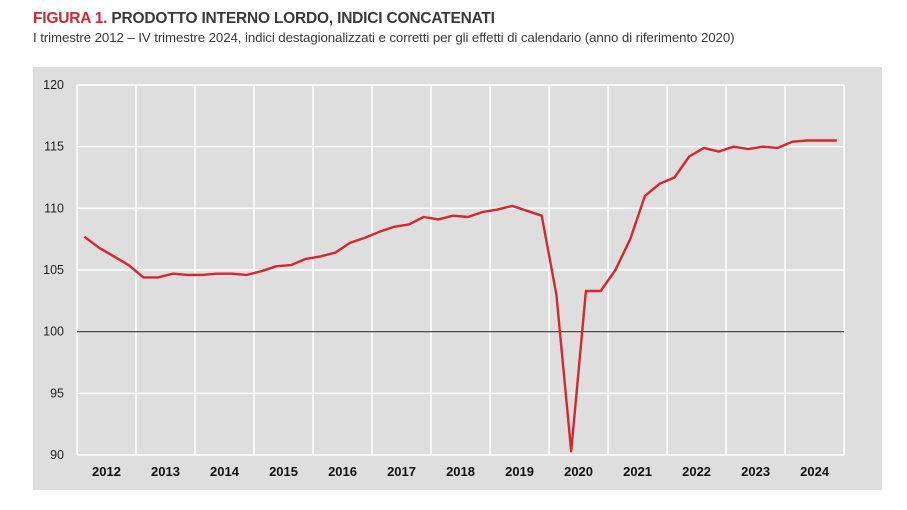 This screenshot has width=907, height=510. I want to click on x-tick-label: 2012, so click(106, 471).